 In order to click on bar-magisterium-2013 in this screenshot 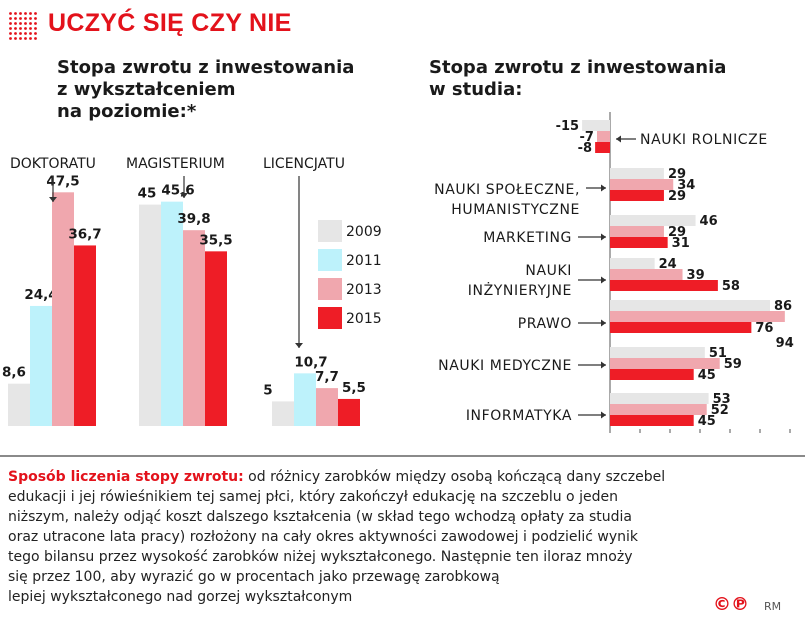, I will do `click(194, 328)`.